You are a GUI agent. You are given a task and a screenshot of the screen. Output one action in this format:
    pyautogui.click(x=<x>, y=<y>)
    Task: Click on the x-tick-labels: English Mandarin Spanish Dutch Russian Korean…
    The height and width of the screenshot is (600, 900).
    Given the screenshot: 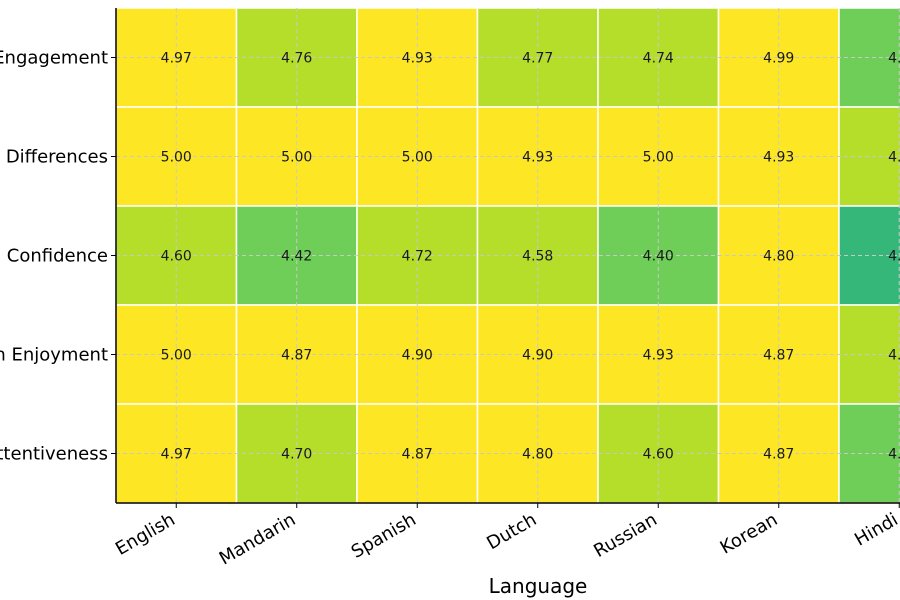 What is the action you would take?
    pyautogui.click(x=506, y=539)
    